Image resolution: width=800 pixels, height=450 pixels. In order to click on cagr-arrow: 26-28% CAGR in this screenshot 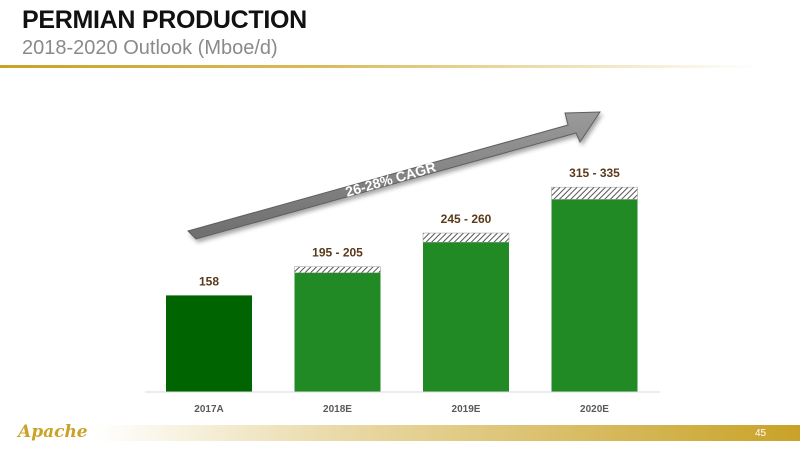, I will do `click(394, 175)`.